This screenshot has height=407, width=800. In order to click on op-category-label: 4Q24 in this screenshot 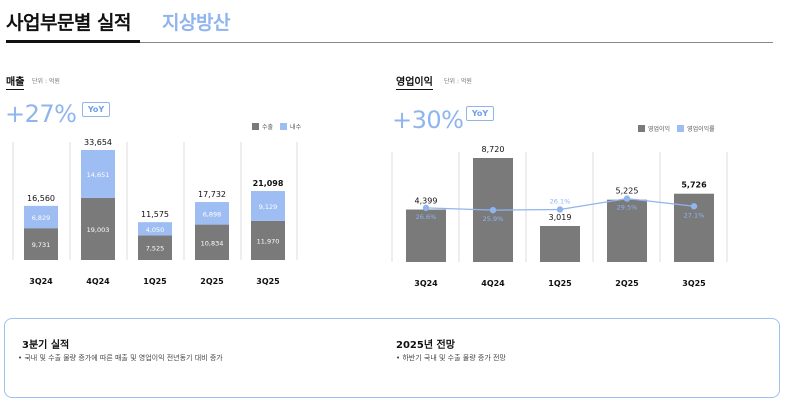, I will do `click(493, 283)`.